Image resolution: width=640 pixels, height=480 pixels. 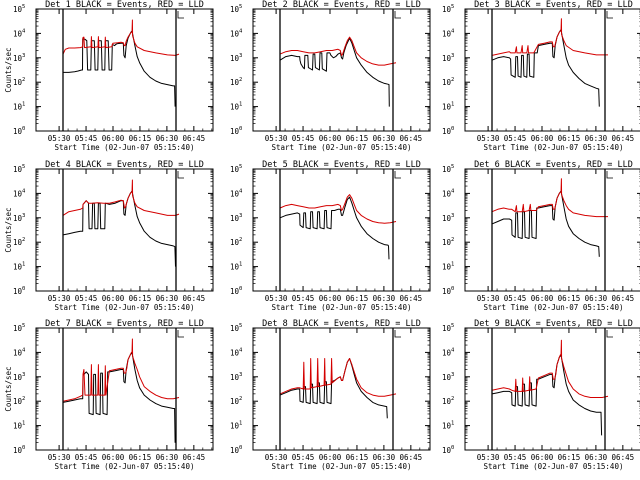 I want to click on y-axis-title: Counts/sec, so click(x=8, y=388).